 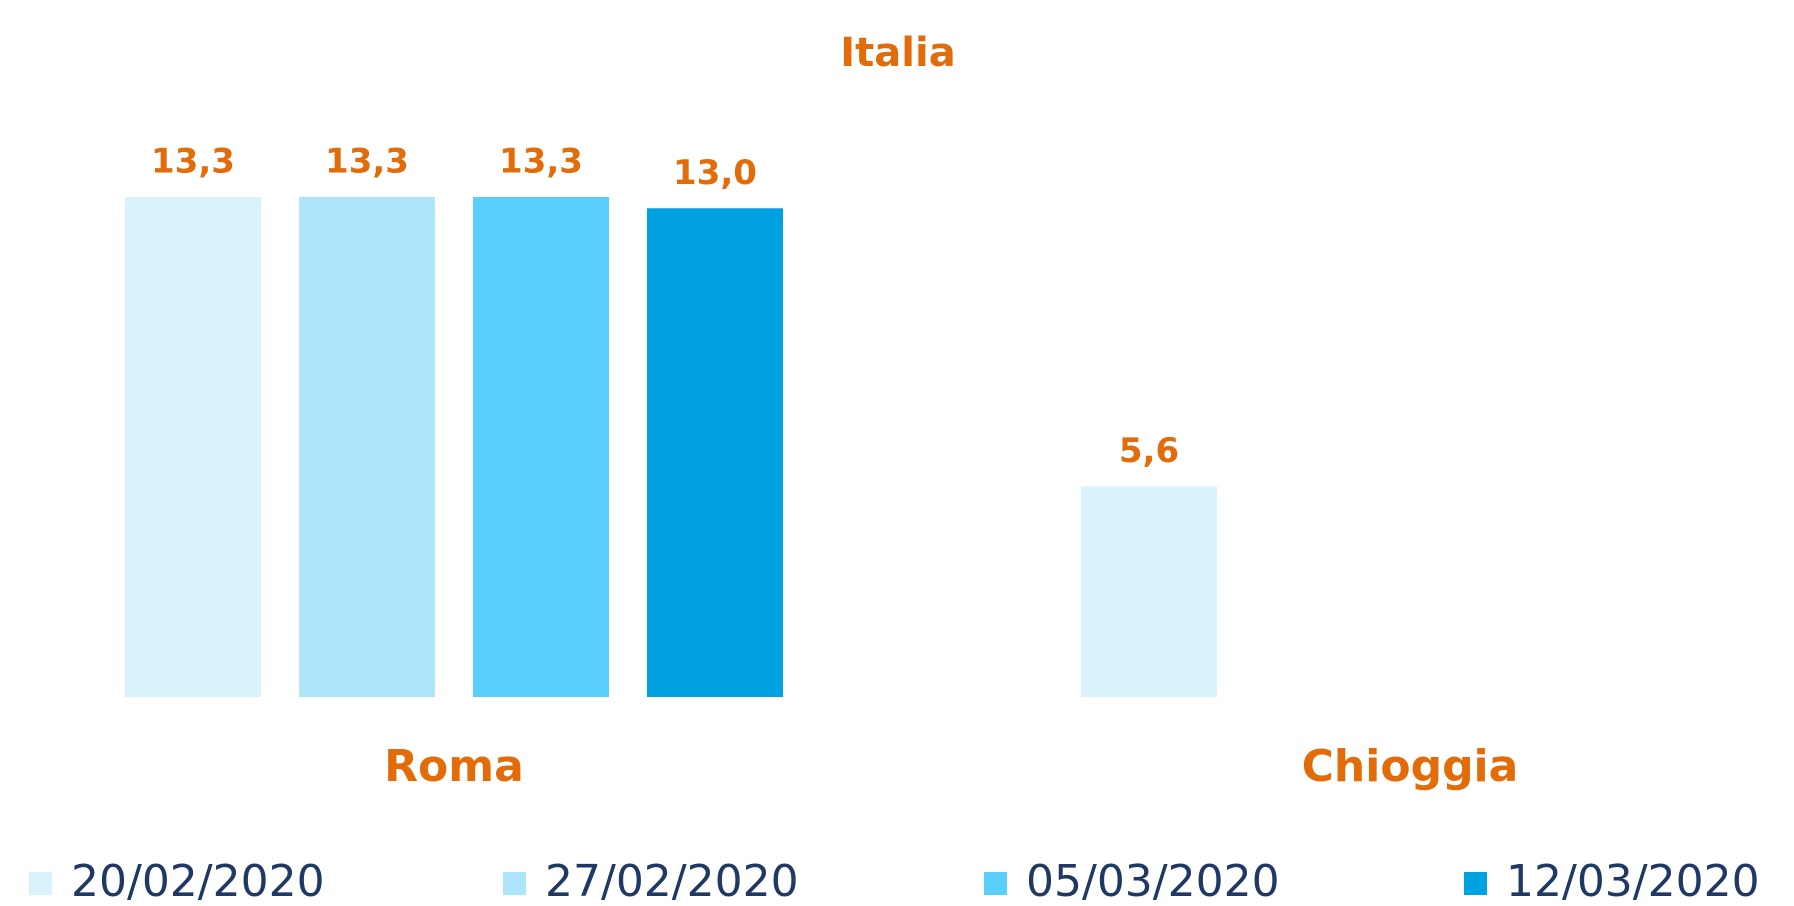 I want to click on x-tick-label: Roma, so click(x=454, y=766).